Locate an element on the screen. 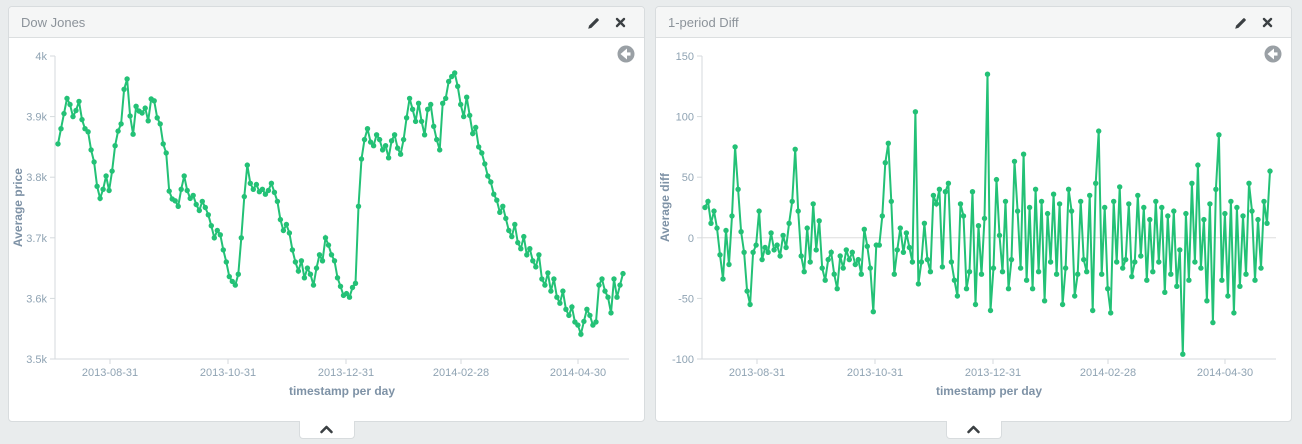 The height and width of the screenshot is (444, 1302). panel-header: Dow Jones is located at coordinates (326, 22).